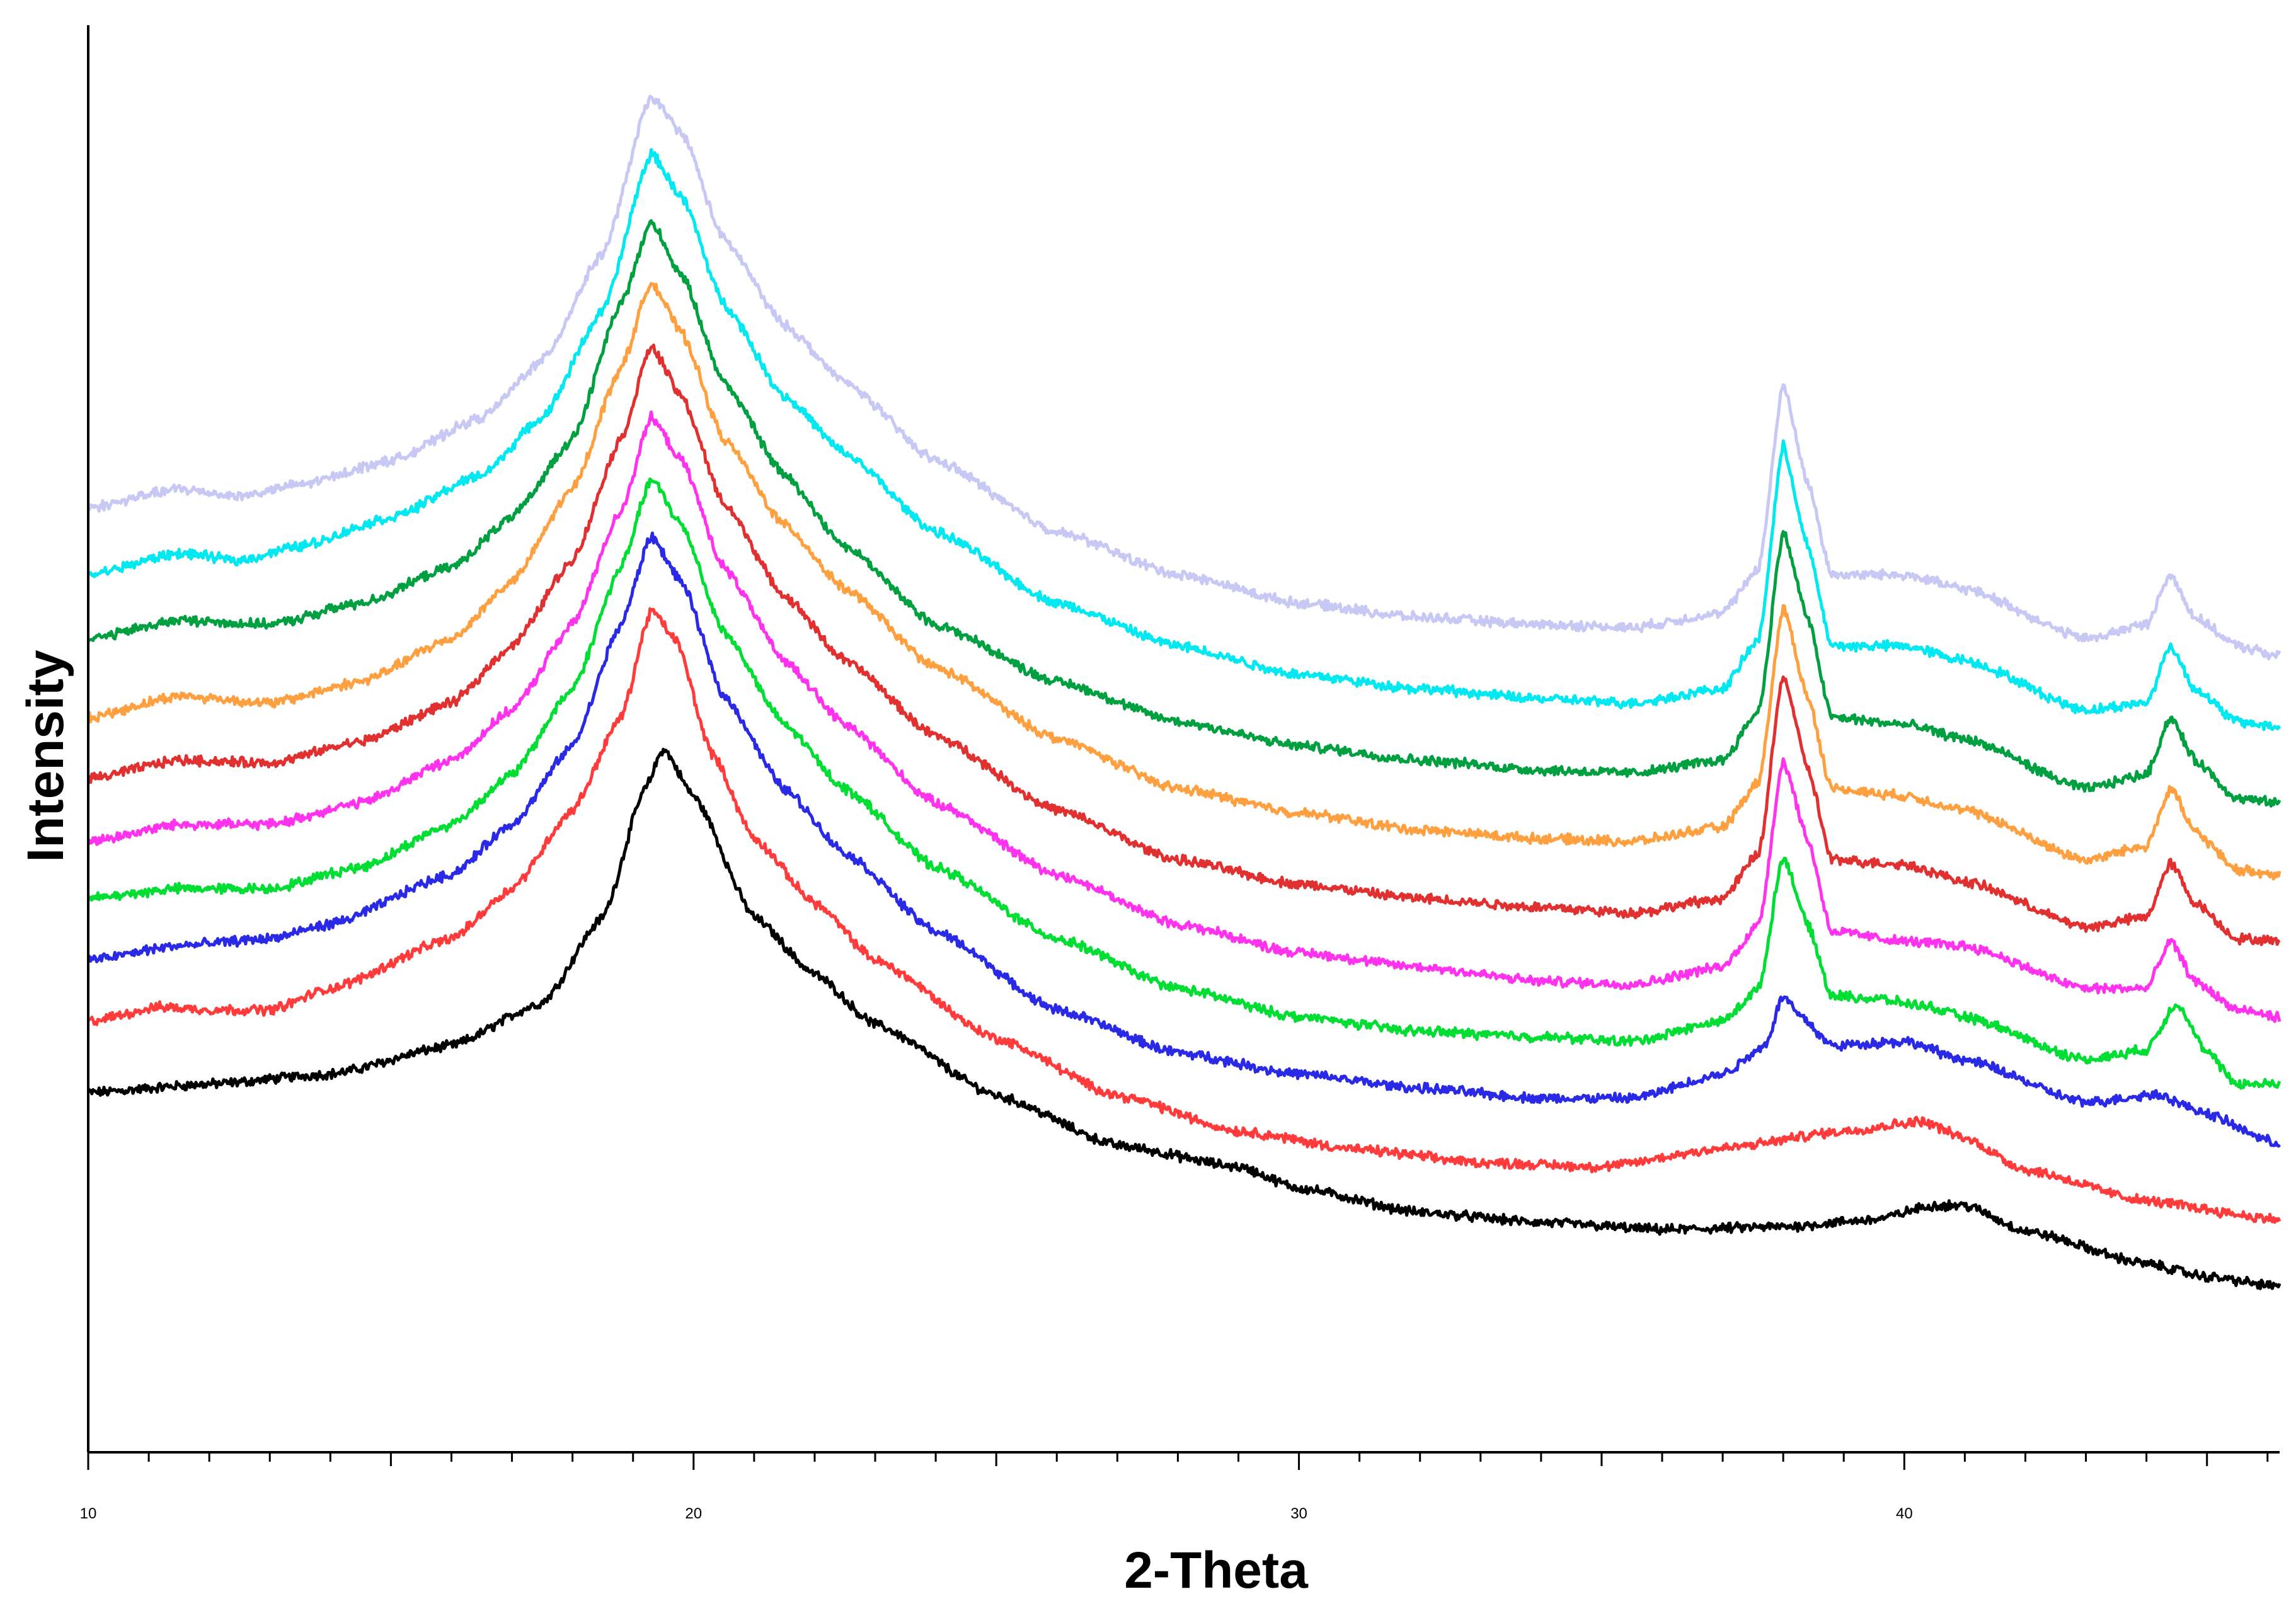 Image resolution: width=2296 pixels, height=1606 pixels. Describe the element at coordinates (996, 1513) in the screenshot. I see `x-axis-tick-labels: 10 20 30 40` at that location.